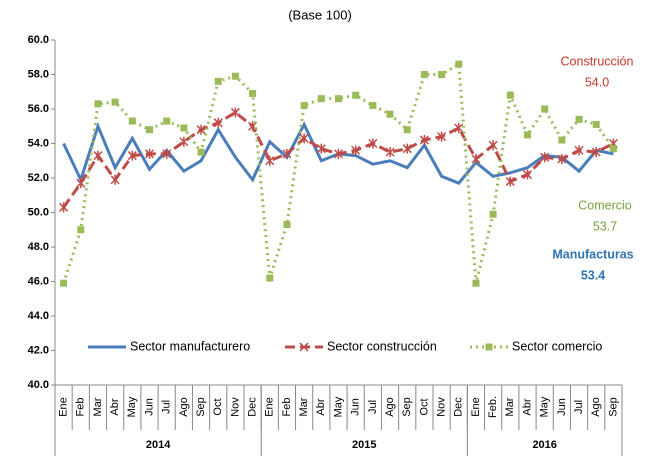  Describe the element at coordinates (597, 61) in the screenshot. I see `annotation: Construcción` at that location.